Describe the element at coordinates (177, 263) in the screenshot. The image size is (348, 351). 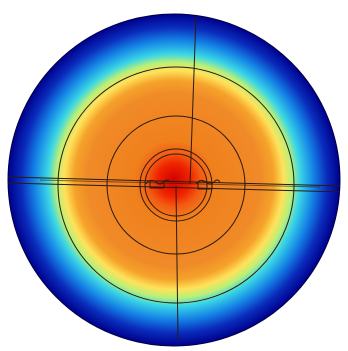
I see `vertical-seam-lower` at that location.